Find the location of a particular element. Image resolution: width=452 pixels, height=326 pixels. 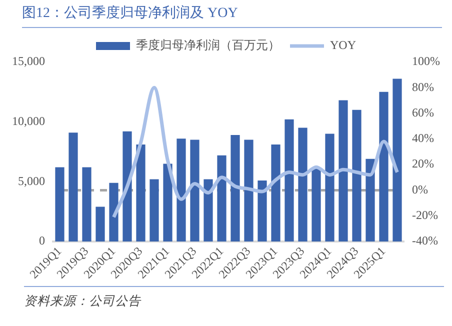

chart-title: 图12：公司季度归母净利润及 YOY is located at coordinates (232, 16).